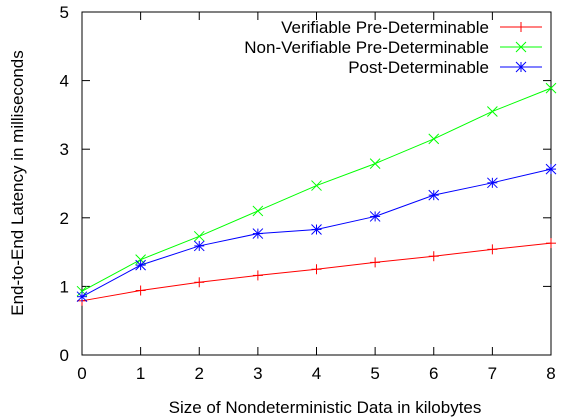  What do you see at coordinates (64, 81) in the screenshot?
I see `y-tick-label: 4` at bounding box center [64, 81].